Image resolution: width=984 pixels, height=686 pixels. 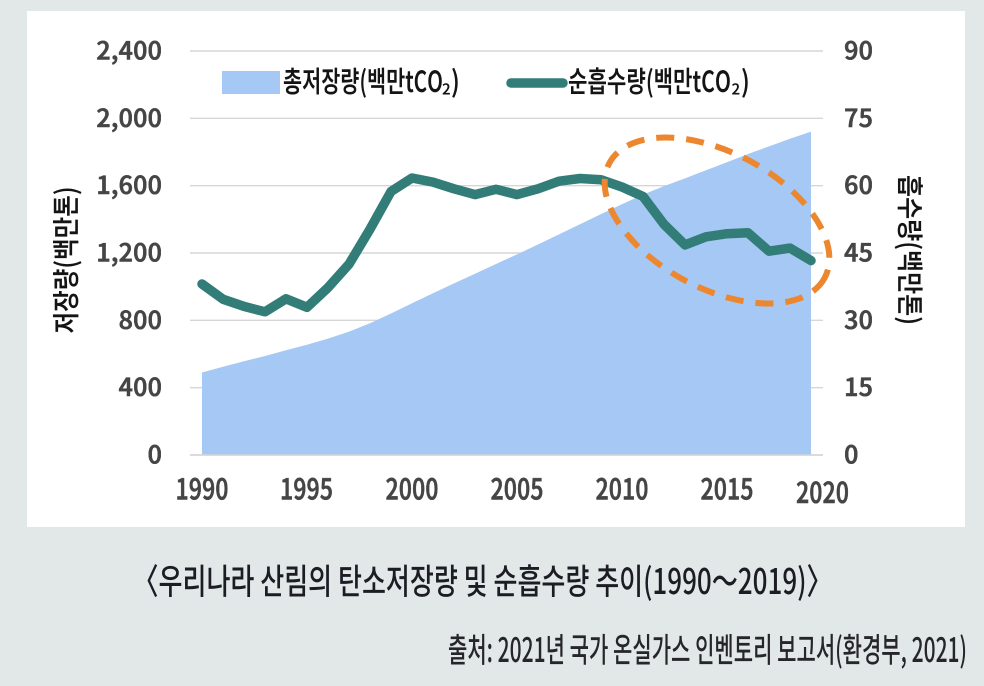 I want to click on svg-text: 30, so click(x=858, y=319).